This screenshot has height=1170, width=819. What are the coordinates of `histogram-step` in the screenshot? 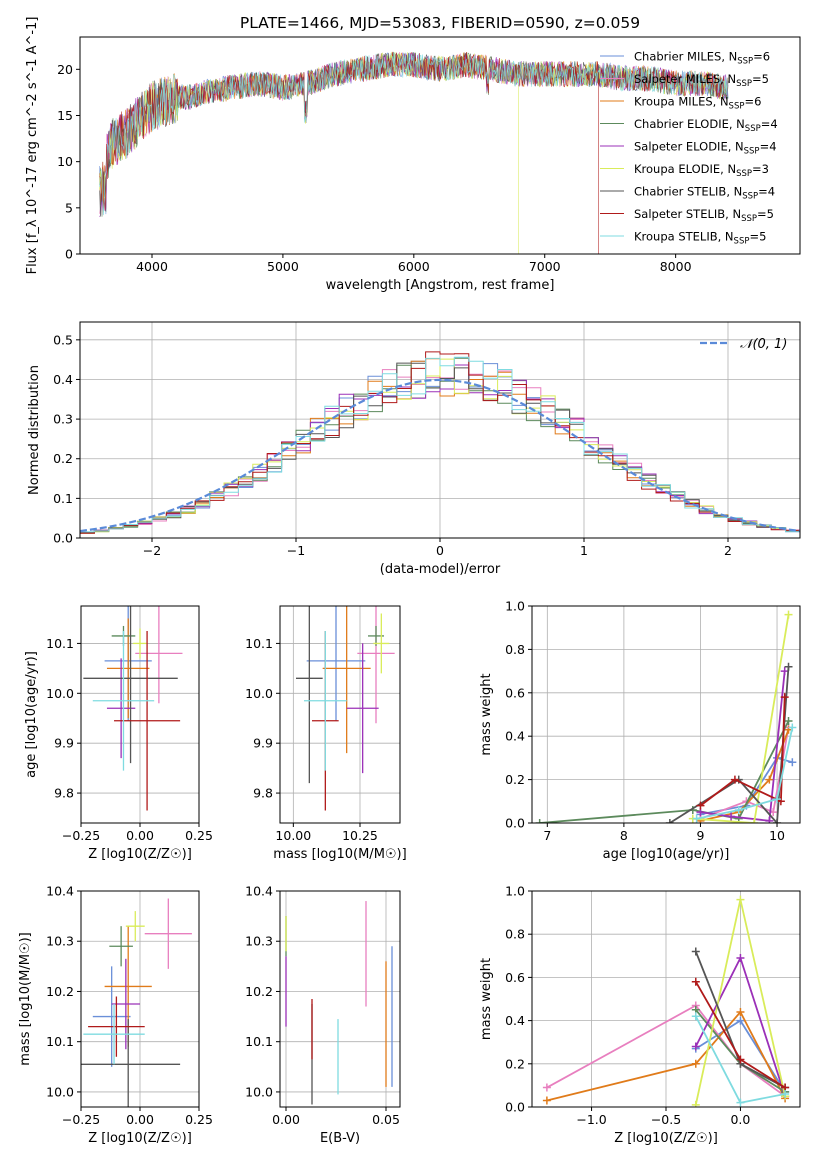 It's located at (440, 444).